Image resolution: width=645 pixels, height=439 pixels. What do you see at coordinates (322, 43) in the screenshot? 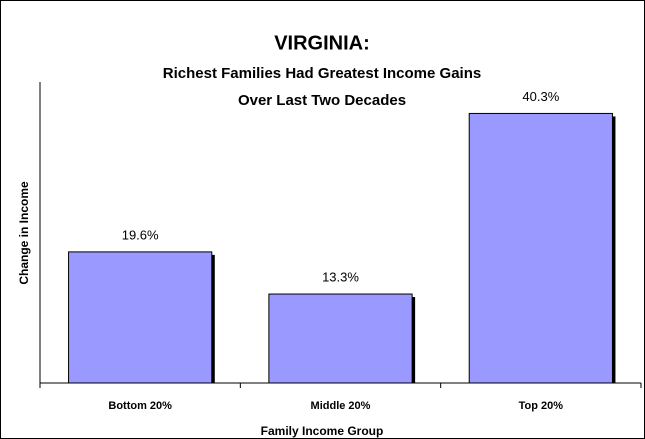
I see `chart-title: VIRGINIA:` at bounding box center [322, 43].